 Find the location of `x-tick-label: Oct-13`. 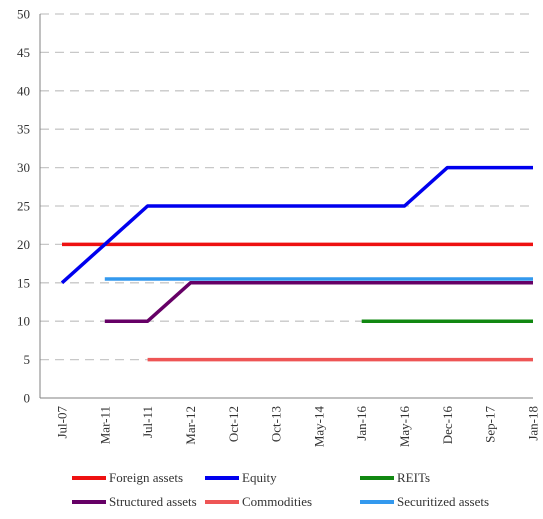

x-tick-label: Oct-13 is located at coordinates (276, 424).